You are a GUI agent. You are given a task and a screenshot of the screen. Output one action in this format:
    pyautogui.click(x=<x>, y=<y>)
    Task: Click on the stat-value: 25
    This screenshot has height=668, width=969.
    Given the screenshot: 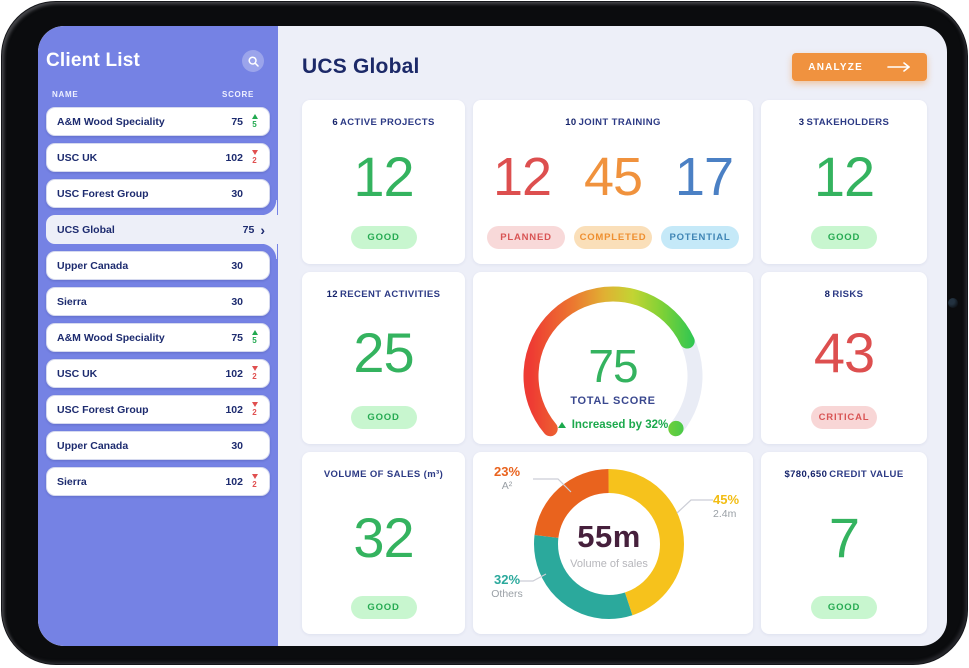 What is the action you would take?
    pyautogui.click(x=383, y=352)
    